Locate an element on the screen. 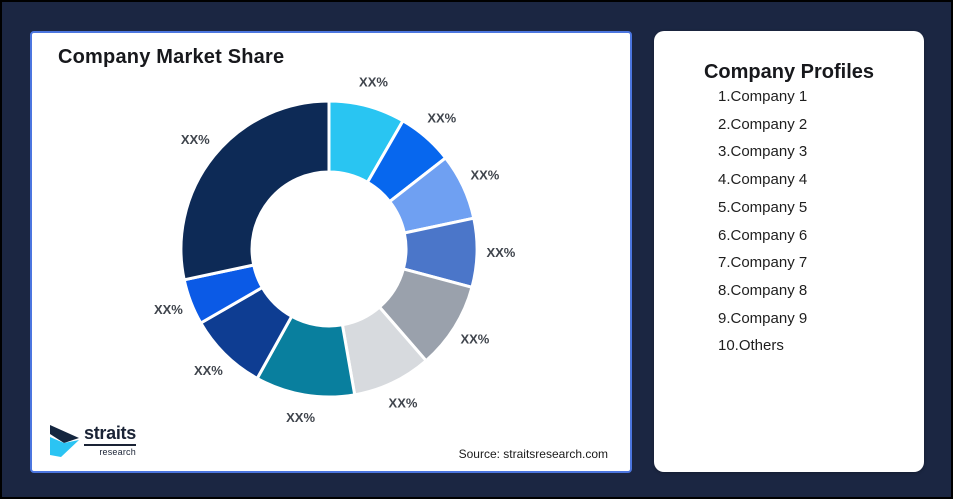 The image size is (953, 499). source-attribution: Source: straitsresearch.com is located at coordinates (533, 454).